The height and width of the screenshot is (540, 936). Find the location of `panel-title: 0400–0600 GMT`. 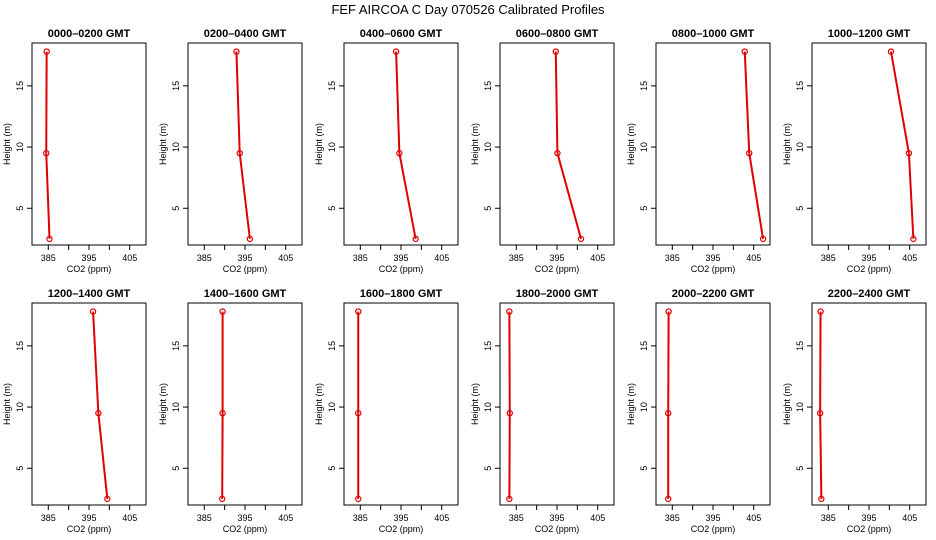

panel-title: 0400–0600 GMT is located at coordinates (401, 34).